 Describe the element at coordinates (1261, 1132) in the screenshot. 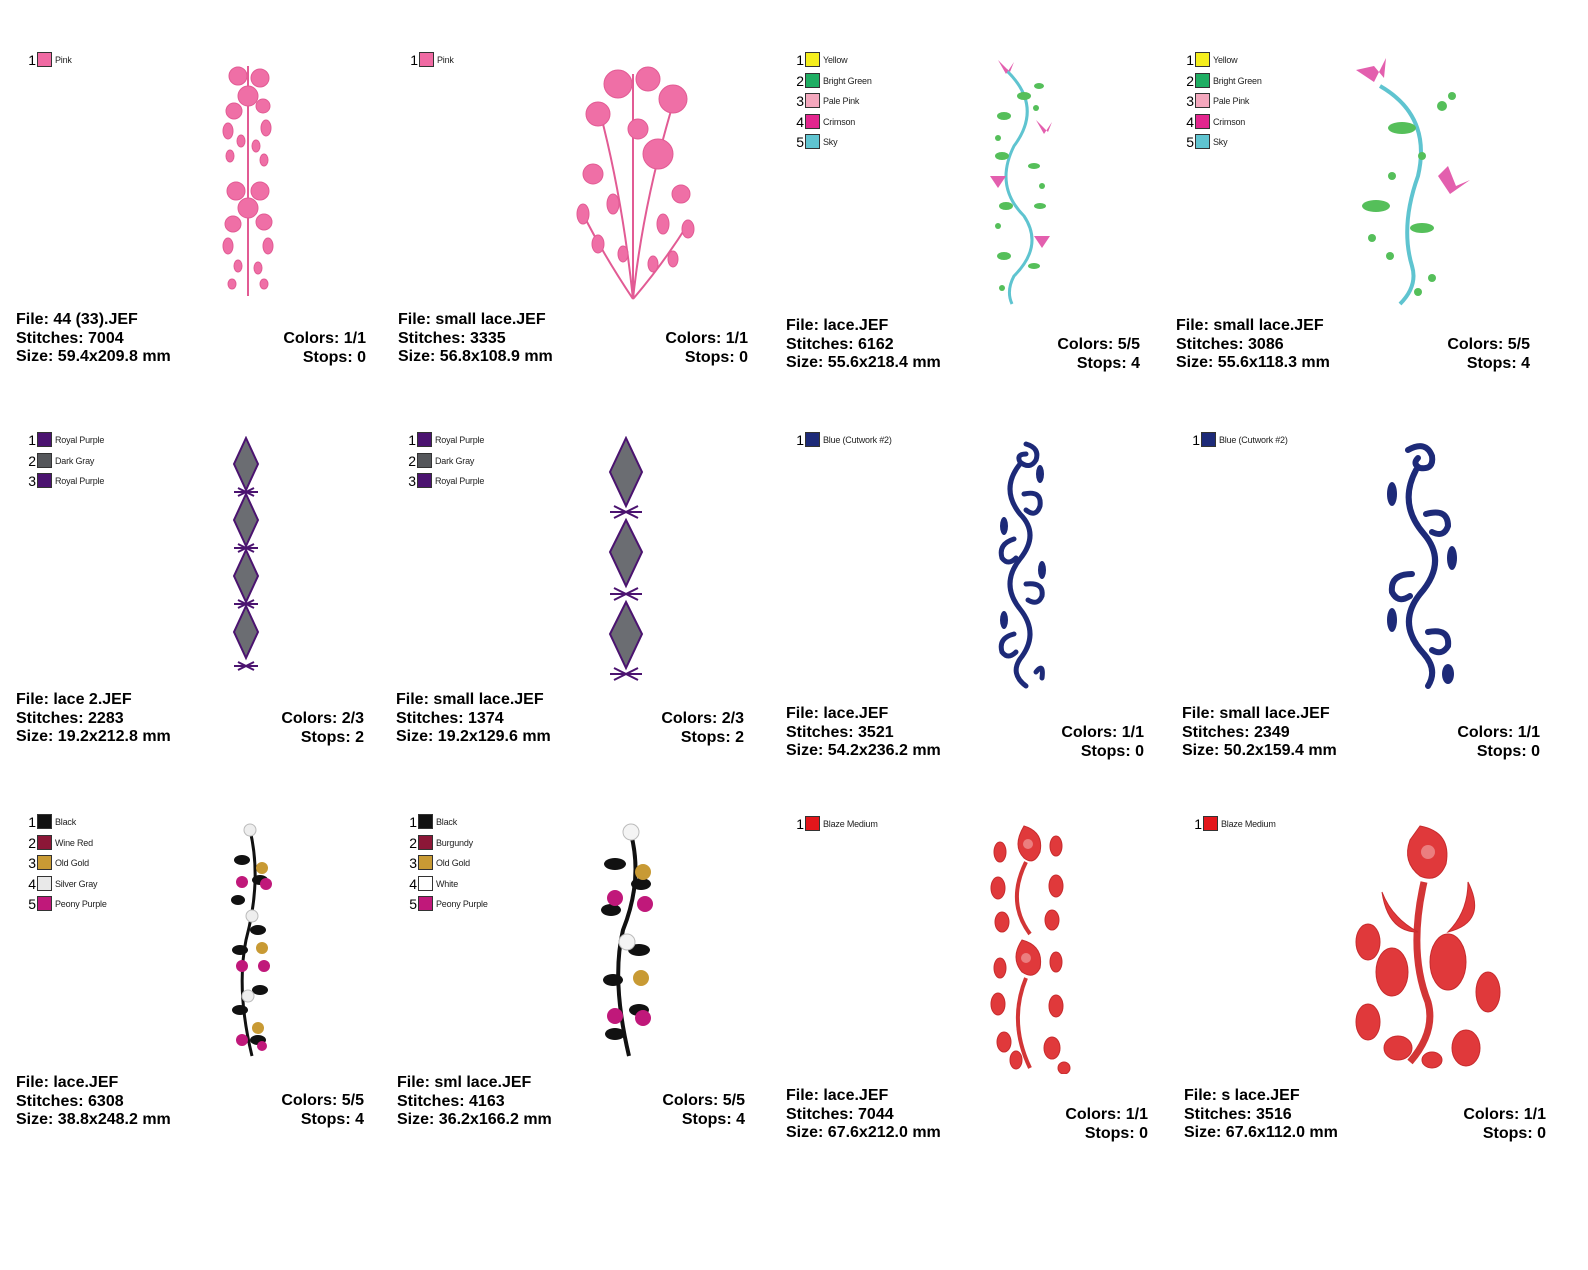

I see `design-size: Size: 67.6x112.0 mm` at that location.